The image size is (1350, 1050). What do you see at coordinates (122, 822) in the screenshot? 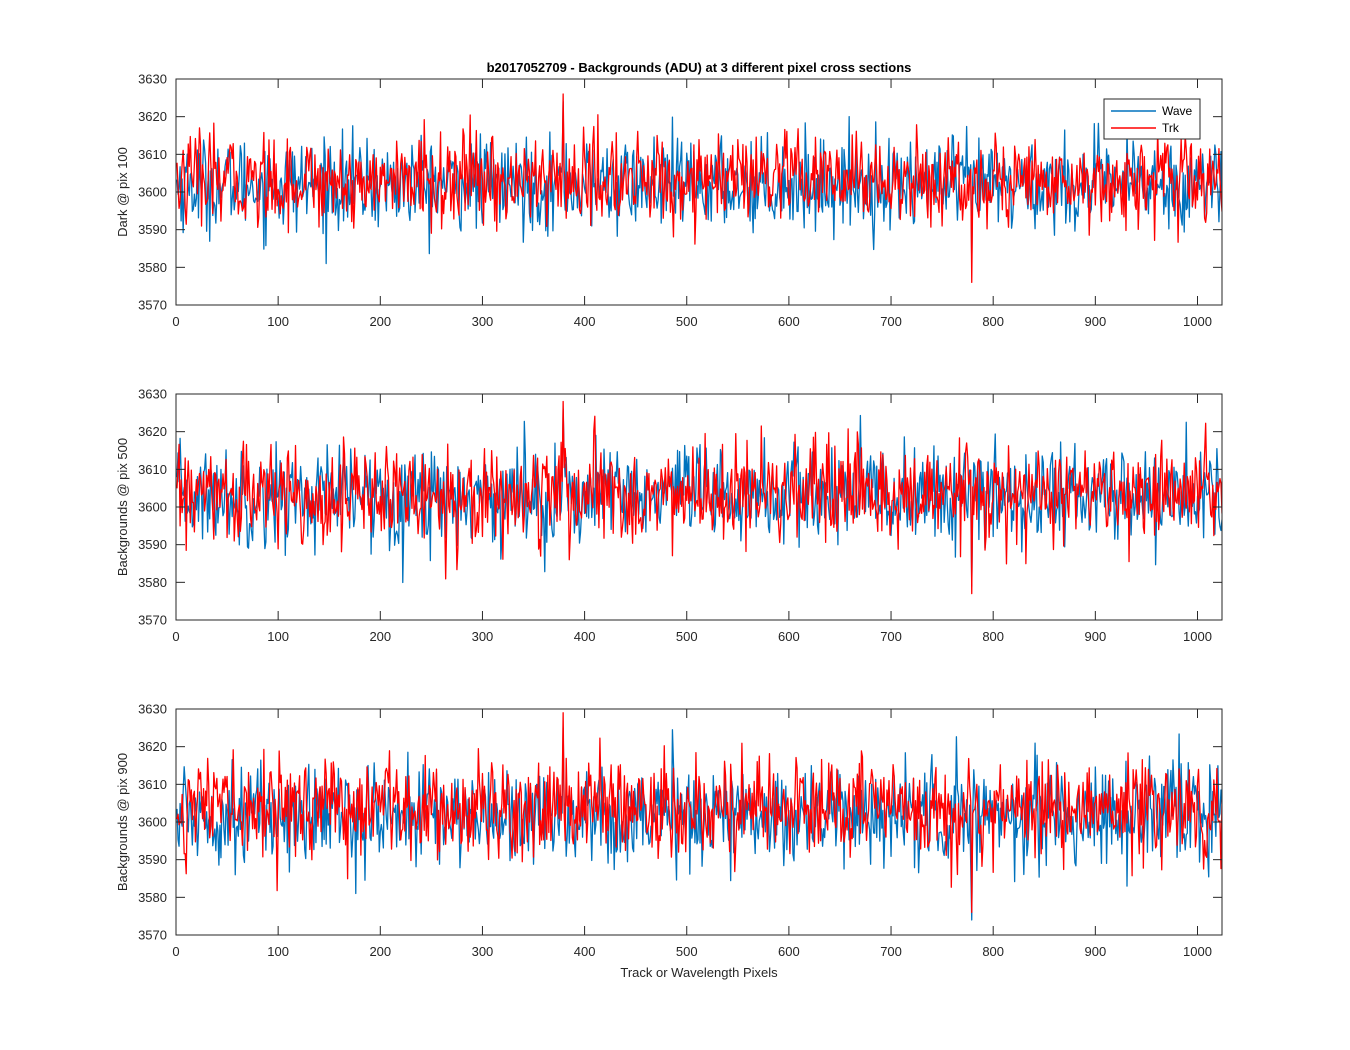
I see `y-axis-label: Backgrounds @ pix 900` at bounding box center [122, 822].